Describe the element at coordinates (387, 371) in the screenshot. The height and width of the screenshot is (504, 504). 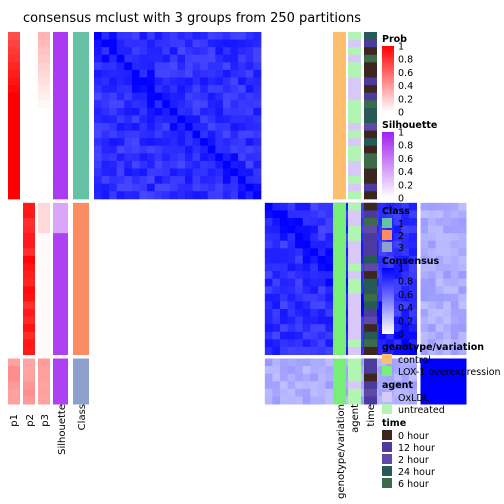
I see `legend-swatch` at that location.